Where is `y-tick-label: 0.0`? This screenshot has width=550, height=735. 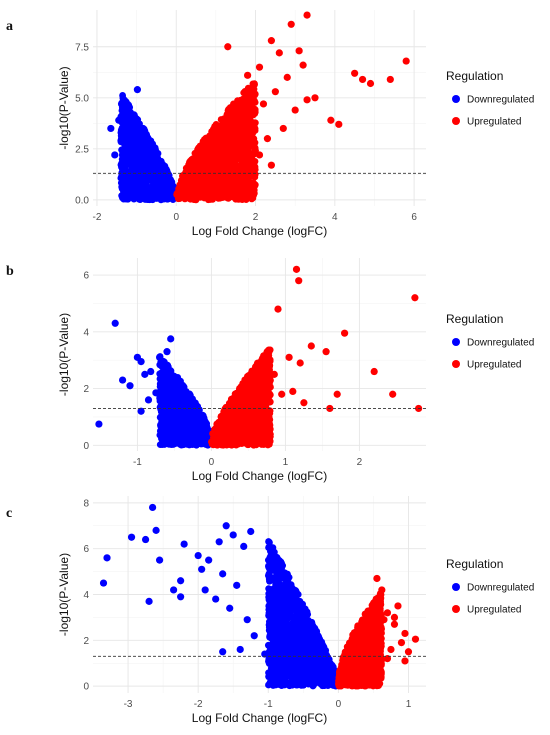
y-tick-label: 0.0 is located at coordinates (82, 200).